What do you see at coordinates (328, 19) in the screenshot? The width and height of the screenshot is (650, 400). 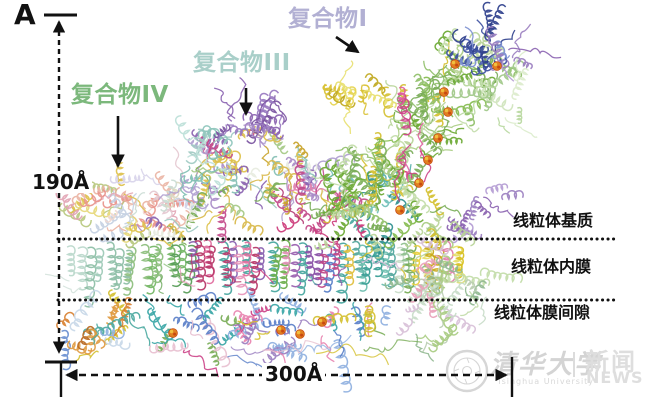 I see `complex-i-label: 复合物I` at bounding box center [328, 19].